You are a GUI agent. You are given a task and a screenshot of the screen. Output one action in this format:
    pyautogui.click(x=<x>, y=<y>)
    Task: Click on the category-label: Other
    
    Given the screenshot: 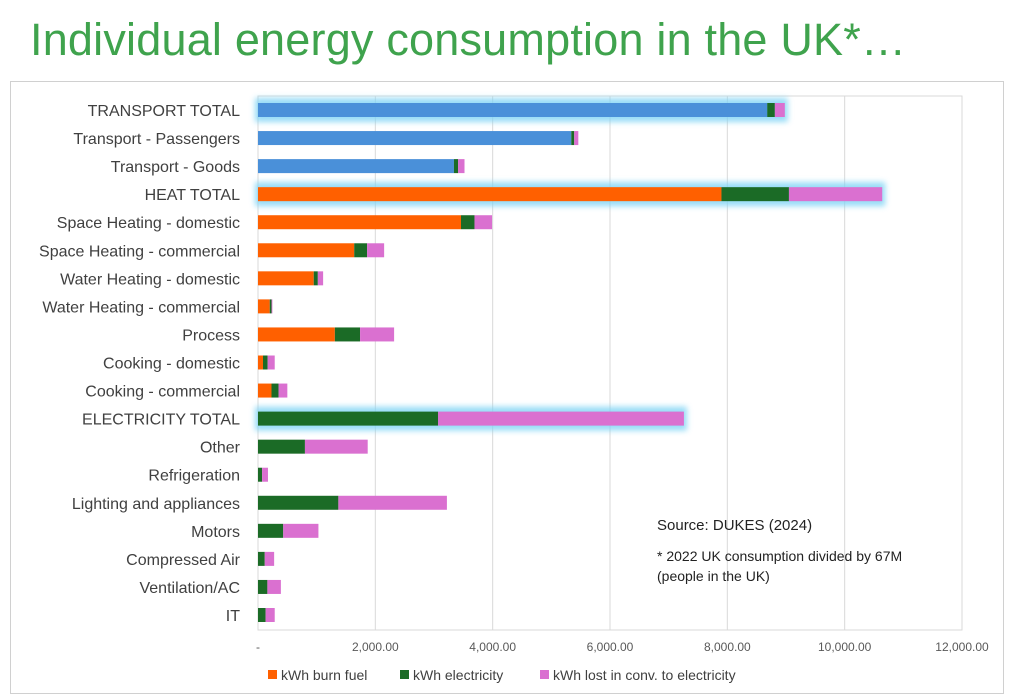 What is the action you would take?
    pyautogui.click(x=220, y=448)
    